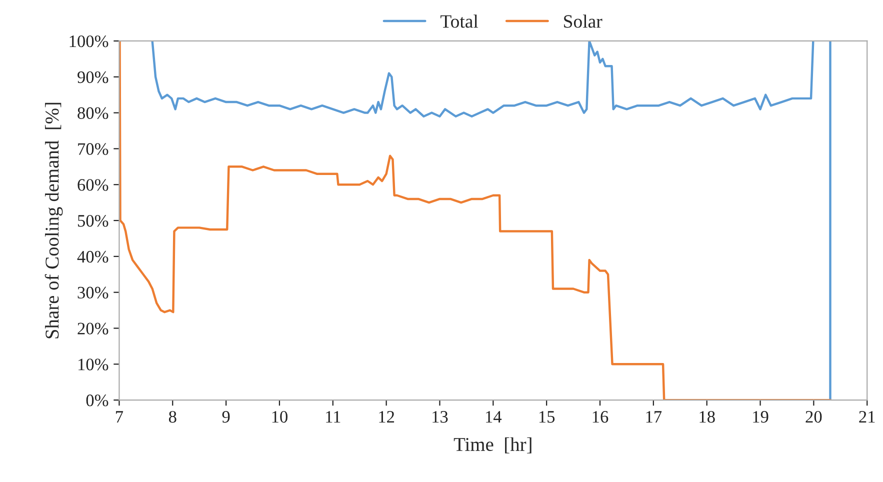 Image resolution: width=883 pixels, height=482 pixels. What do you see at coordinates (583, 21) in the screenshot?
I see `legend-label: Solar` at bounding box center [583, 21].